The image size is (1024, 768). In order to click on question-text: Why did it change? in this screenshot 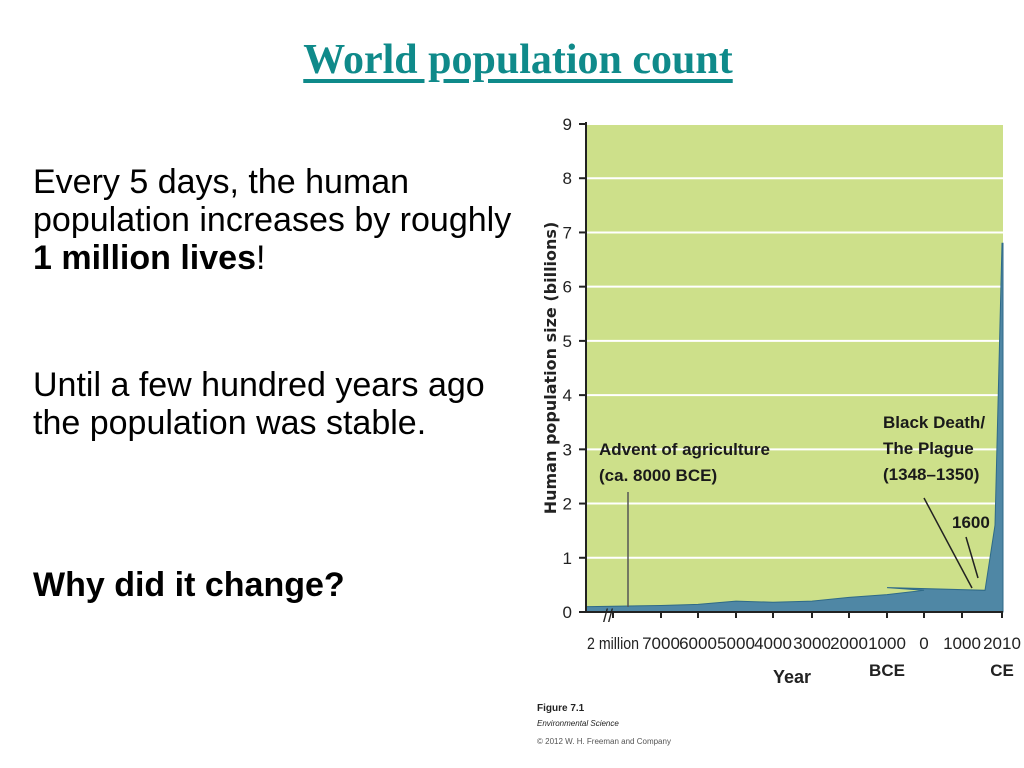, I will do `click(189, 585)`.